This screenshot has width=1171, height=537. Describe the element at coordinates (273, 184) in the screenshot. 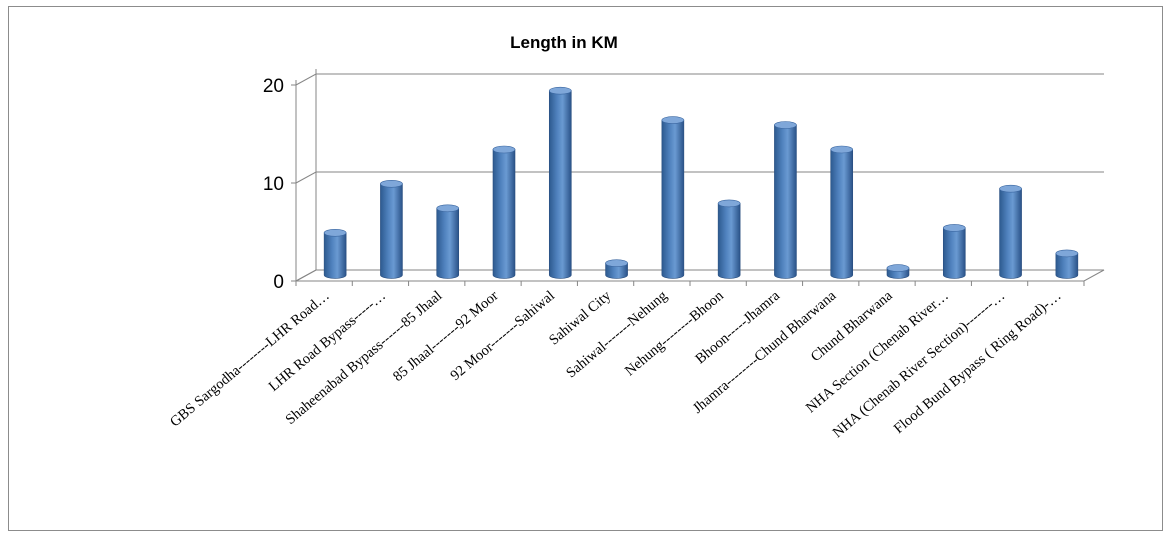

I see `y-tick-label: 10` at that location.